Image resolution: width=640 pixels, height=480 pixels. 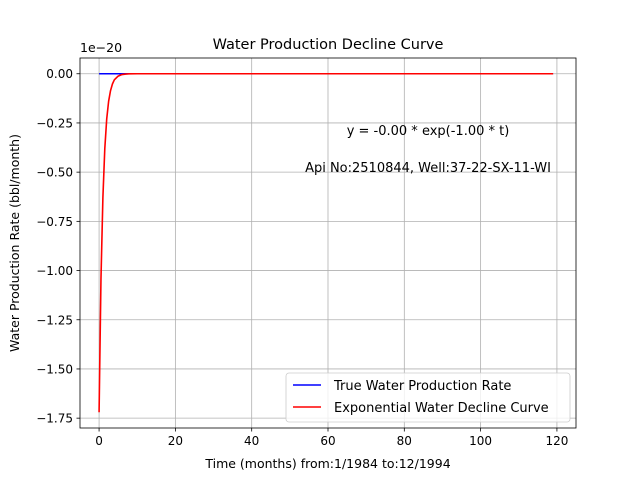 I want to click on y-axis-ticks: 0.00 −0.25 −0.50 −0.75 −1.00 −1.25 −1.50 −1.75, so click(x=58, y=246).